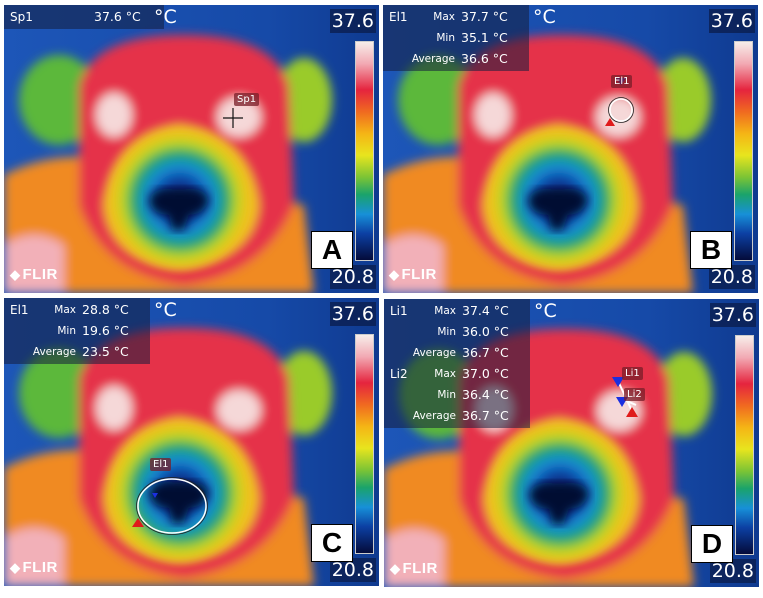 Image resolution: width=763 pixels, height=598 pixels. What do you see at coordinates (457, 332) in the screenshot?
I see `readout-row: Min 36.0 °C` at bounding box center [457, 332].